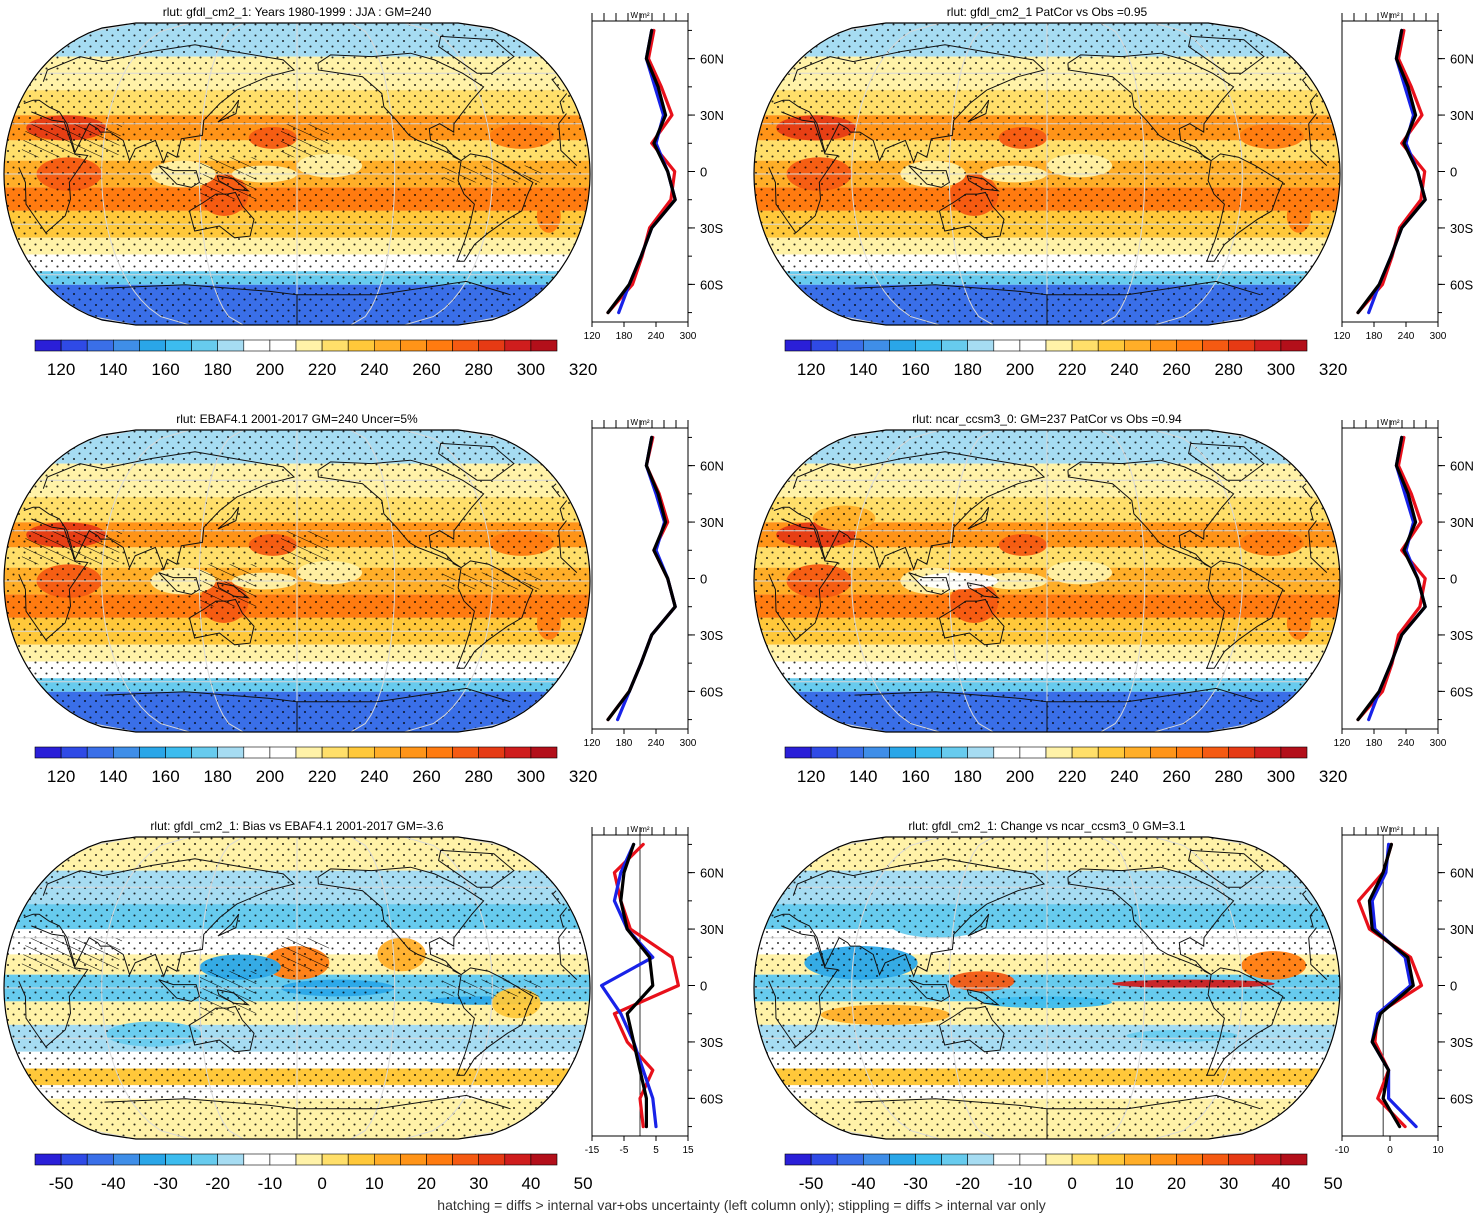 The width and height of the screenshot is (1483, 1215). Describe the element at coordinates (688, 1150) in the screenshot. I see `profile-x-label: 15` at that location.